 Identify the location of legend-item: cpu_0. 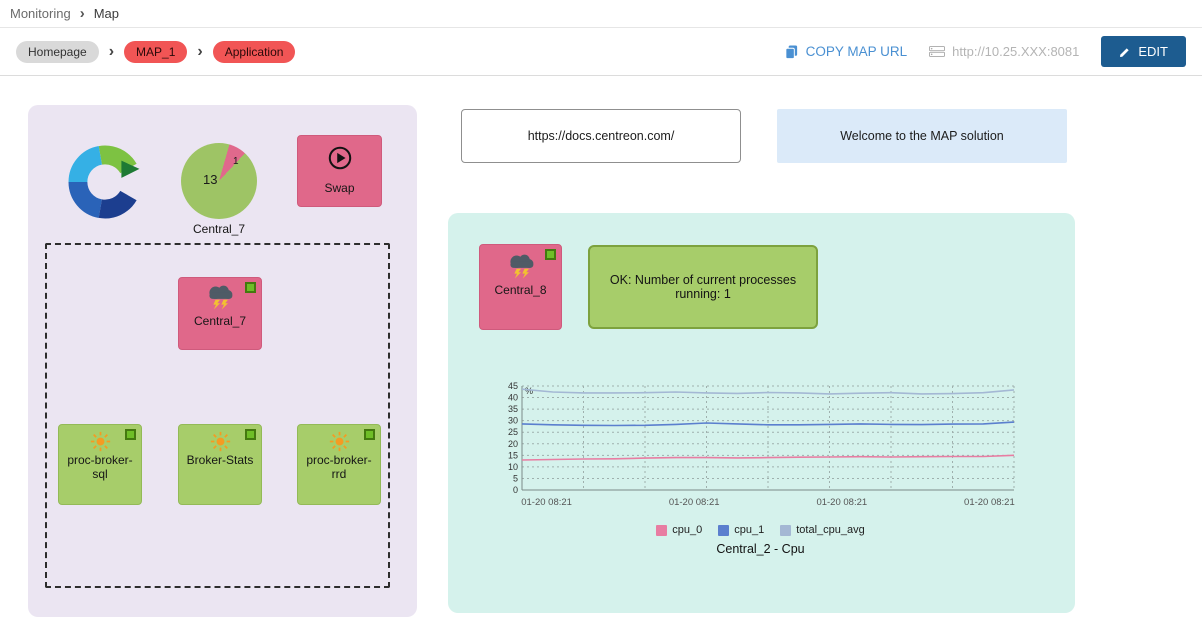
(679, 530).